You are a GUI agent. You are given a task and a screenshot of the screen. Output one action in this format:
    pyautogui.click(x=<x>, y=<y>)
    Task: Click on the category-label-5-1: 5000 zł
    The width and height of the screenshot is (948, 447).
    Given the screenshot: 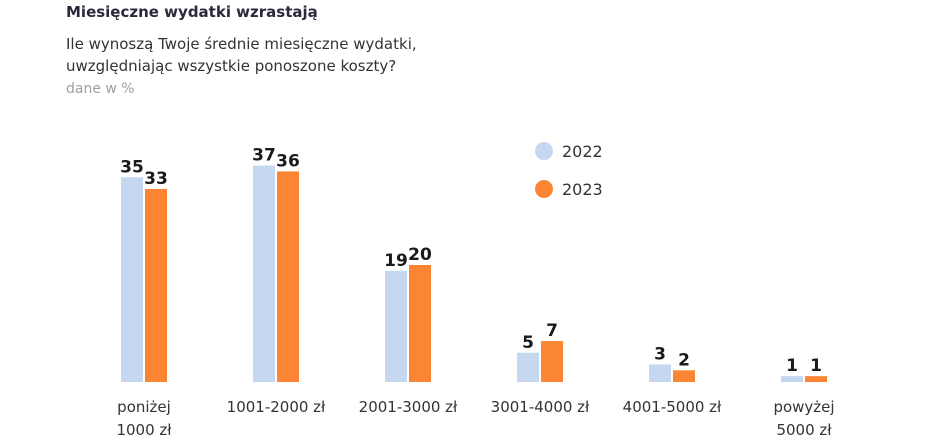 What is the action you would take?
    pyautogui.click(x=804, y=430)
    